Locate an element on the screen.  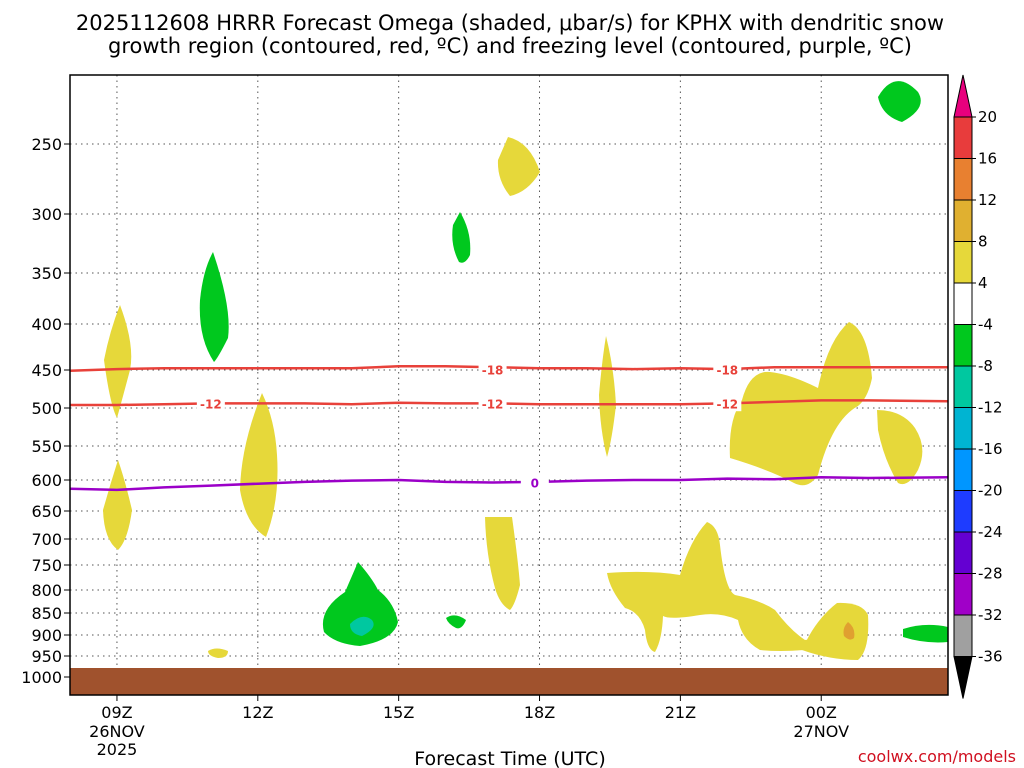
x-tick-label-21Z: 21Z is located at coordinates (680, 712).